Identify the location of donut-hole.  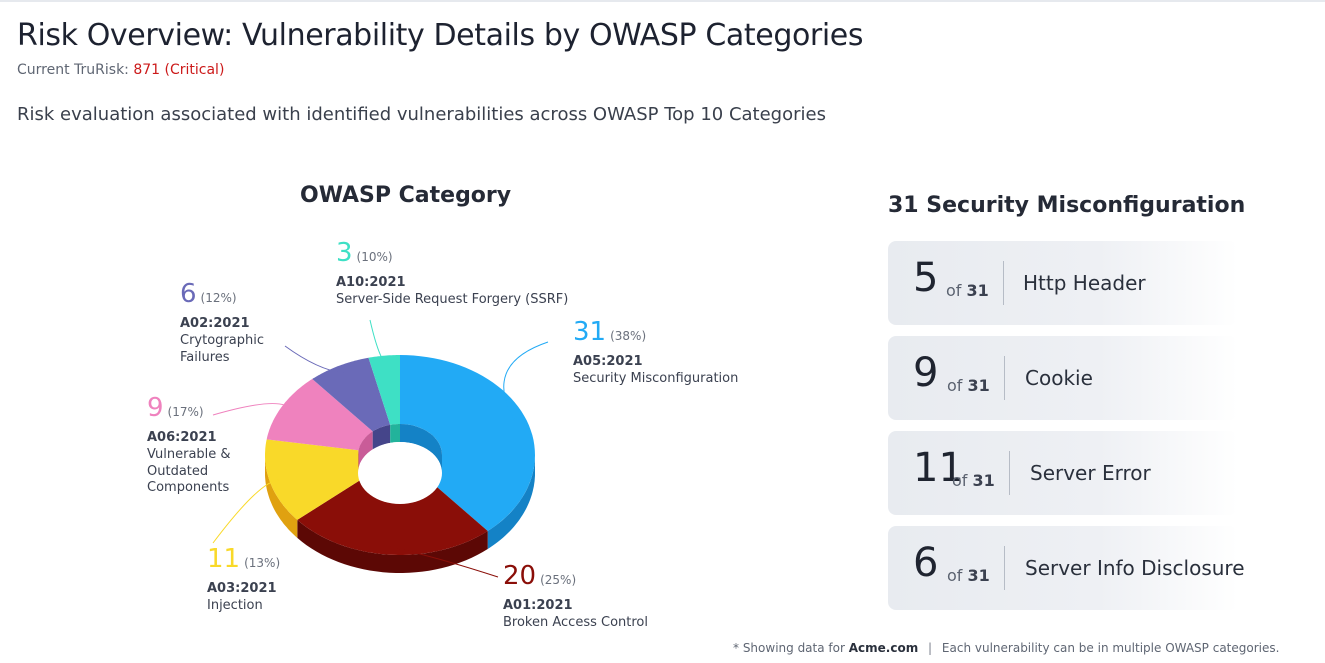
(400, 473).